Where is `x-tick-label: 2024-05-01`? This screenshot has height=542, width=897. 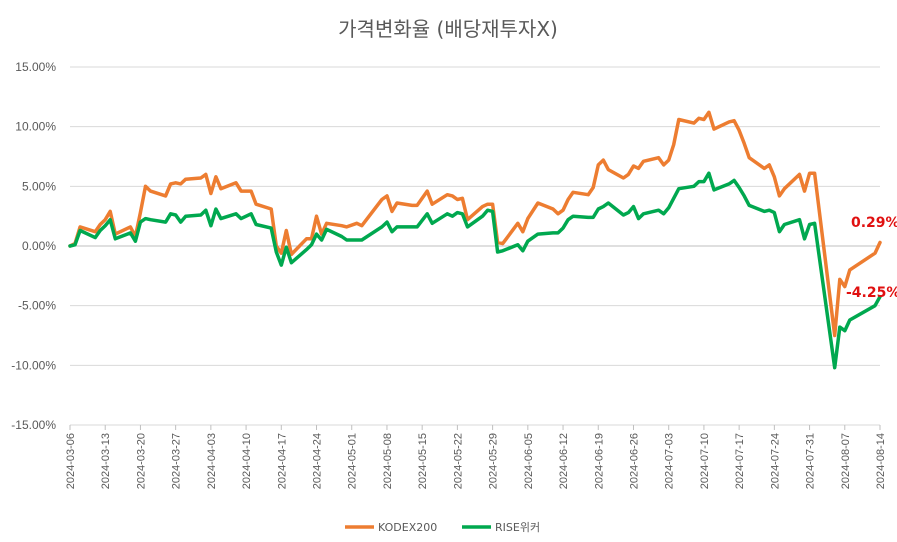
x-tick-label: 2024-05-01 is located at coordinates (353, 461).